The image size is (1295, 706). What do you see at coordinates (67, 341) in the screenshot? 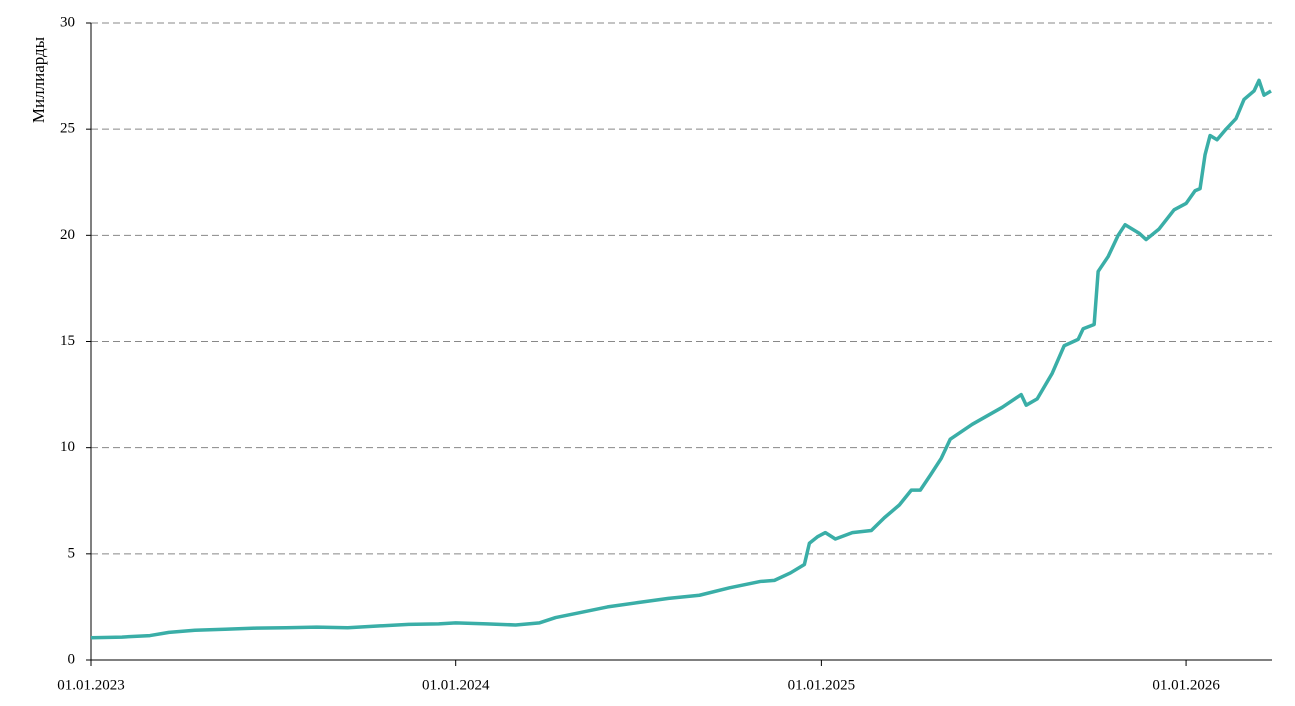
I see `y-tick-label: 15` at bounding box center [67, 341].